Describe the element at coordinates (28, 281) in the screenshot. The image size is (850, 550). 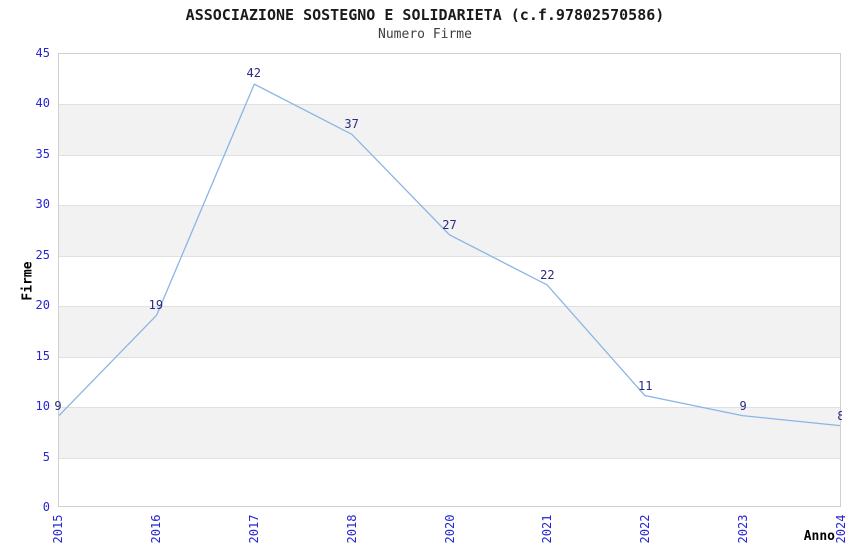
I see `y-axis-label: Firme` at that location.